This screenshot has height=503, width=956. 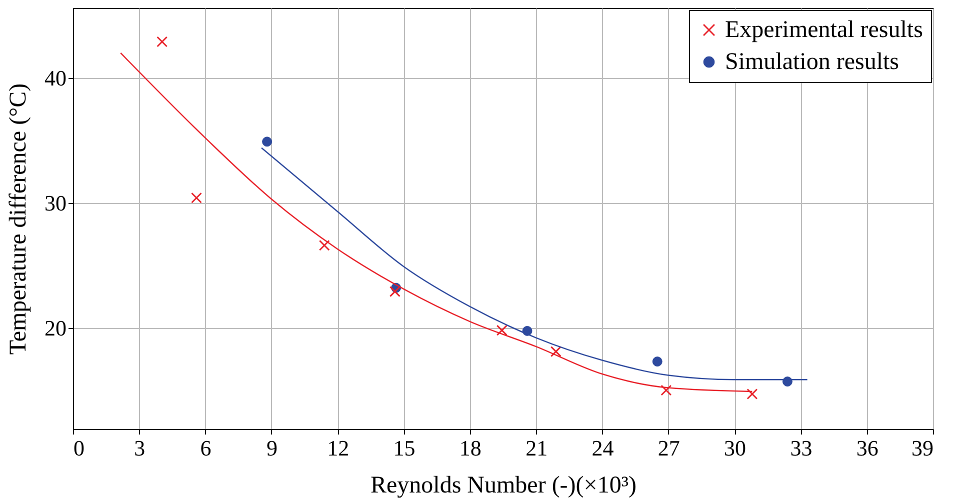 What do you see at coordinates (404, 448) in the screenshot?
I see `x-tick-label: 15` at bounding box center [404, 448].